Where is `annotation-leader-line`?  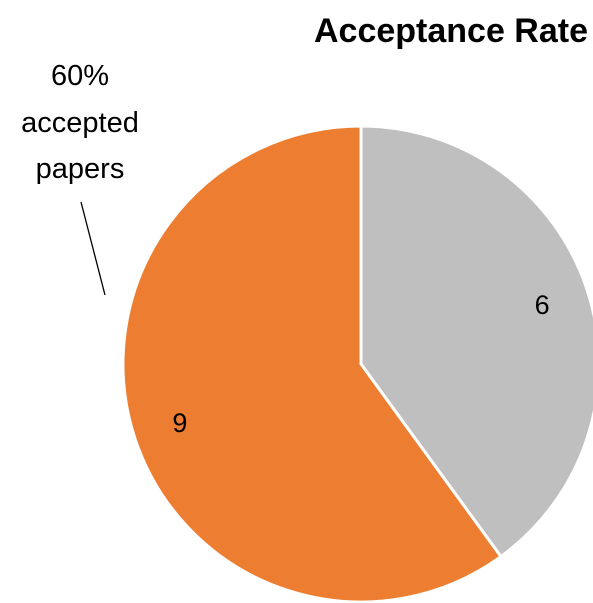
annotation-leader-line is located at coordinates (93, 248).